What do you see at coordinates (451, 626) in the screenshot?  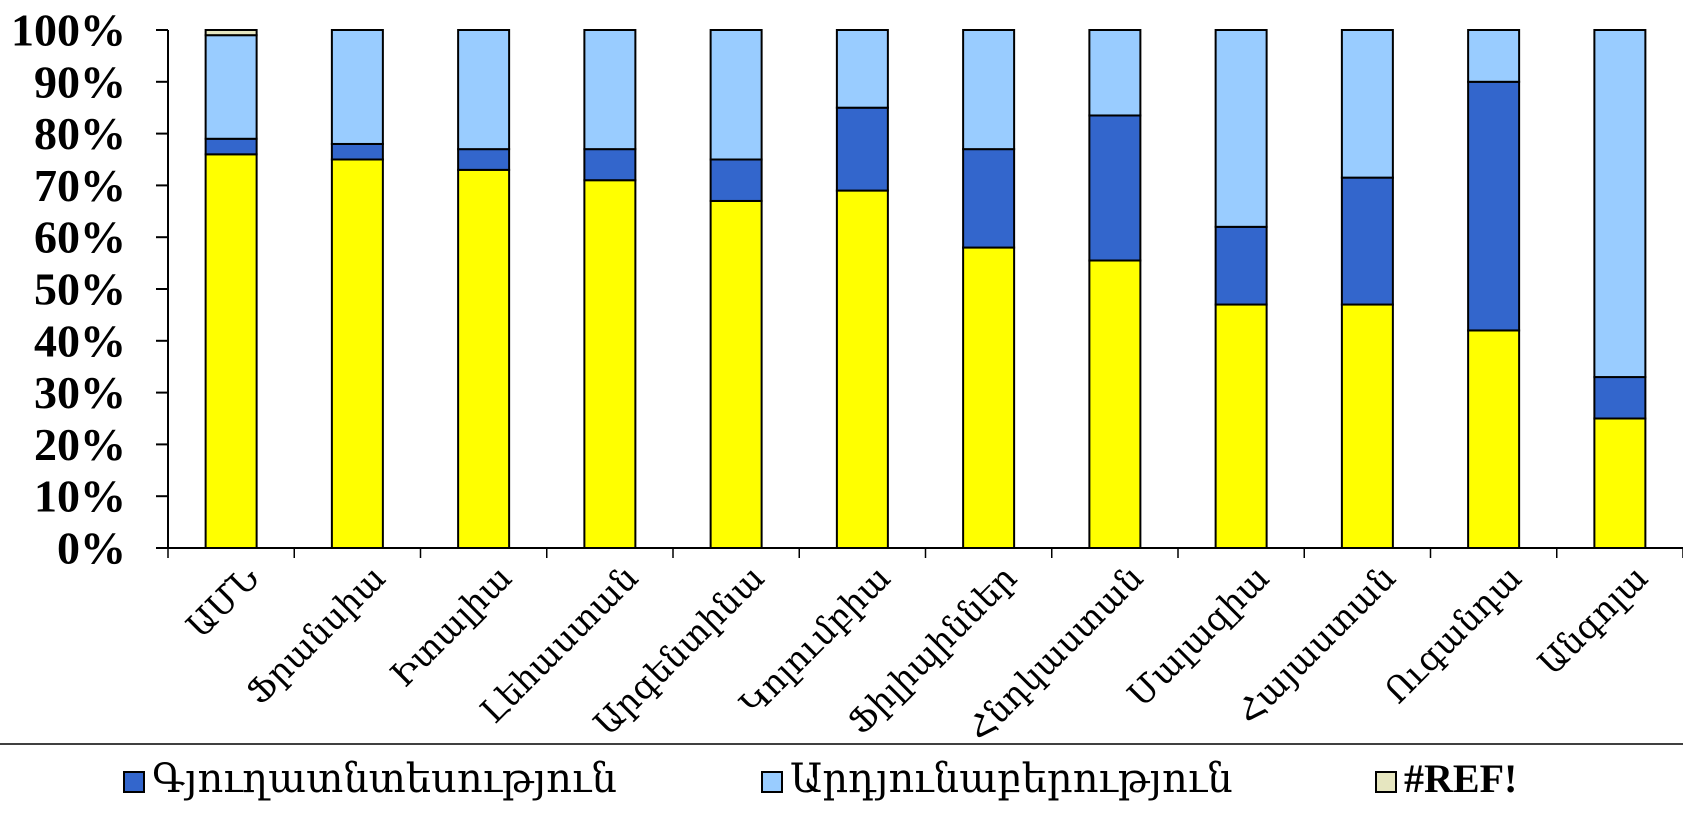 I see `x-category-label-2: Իտալիա` at bounding box center [451, 626].